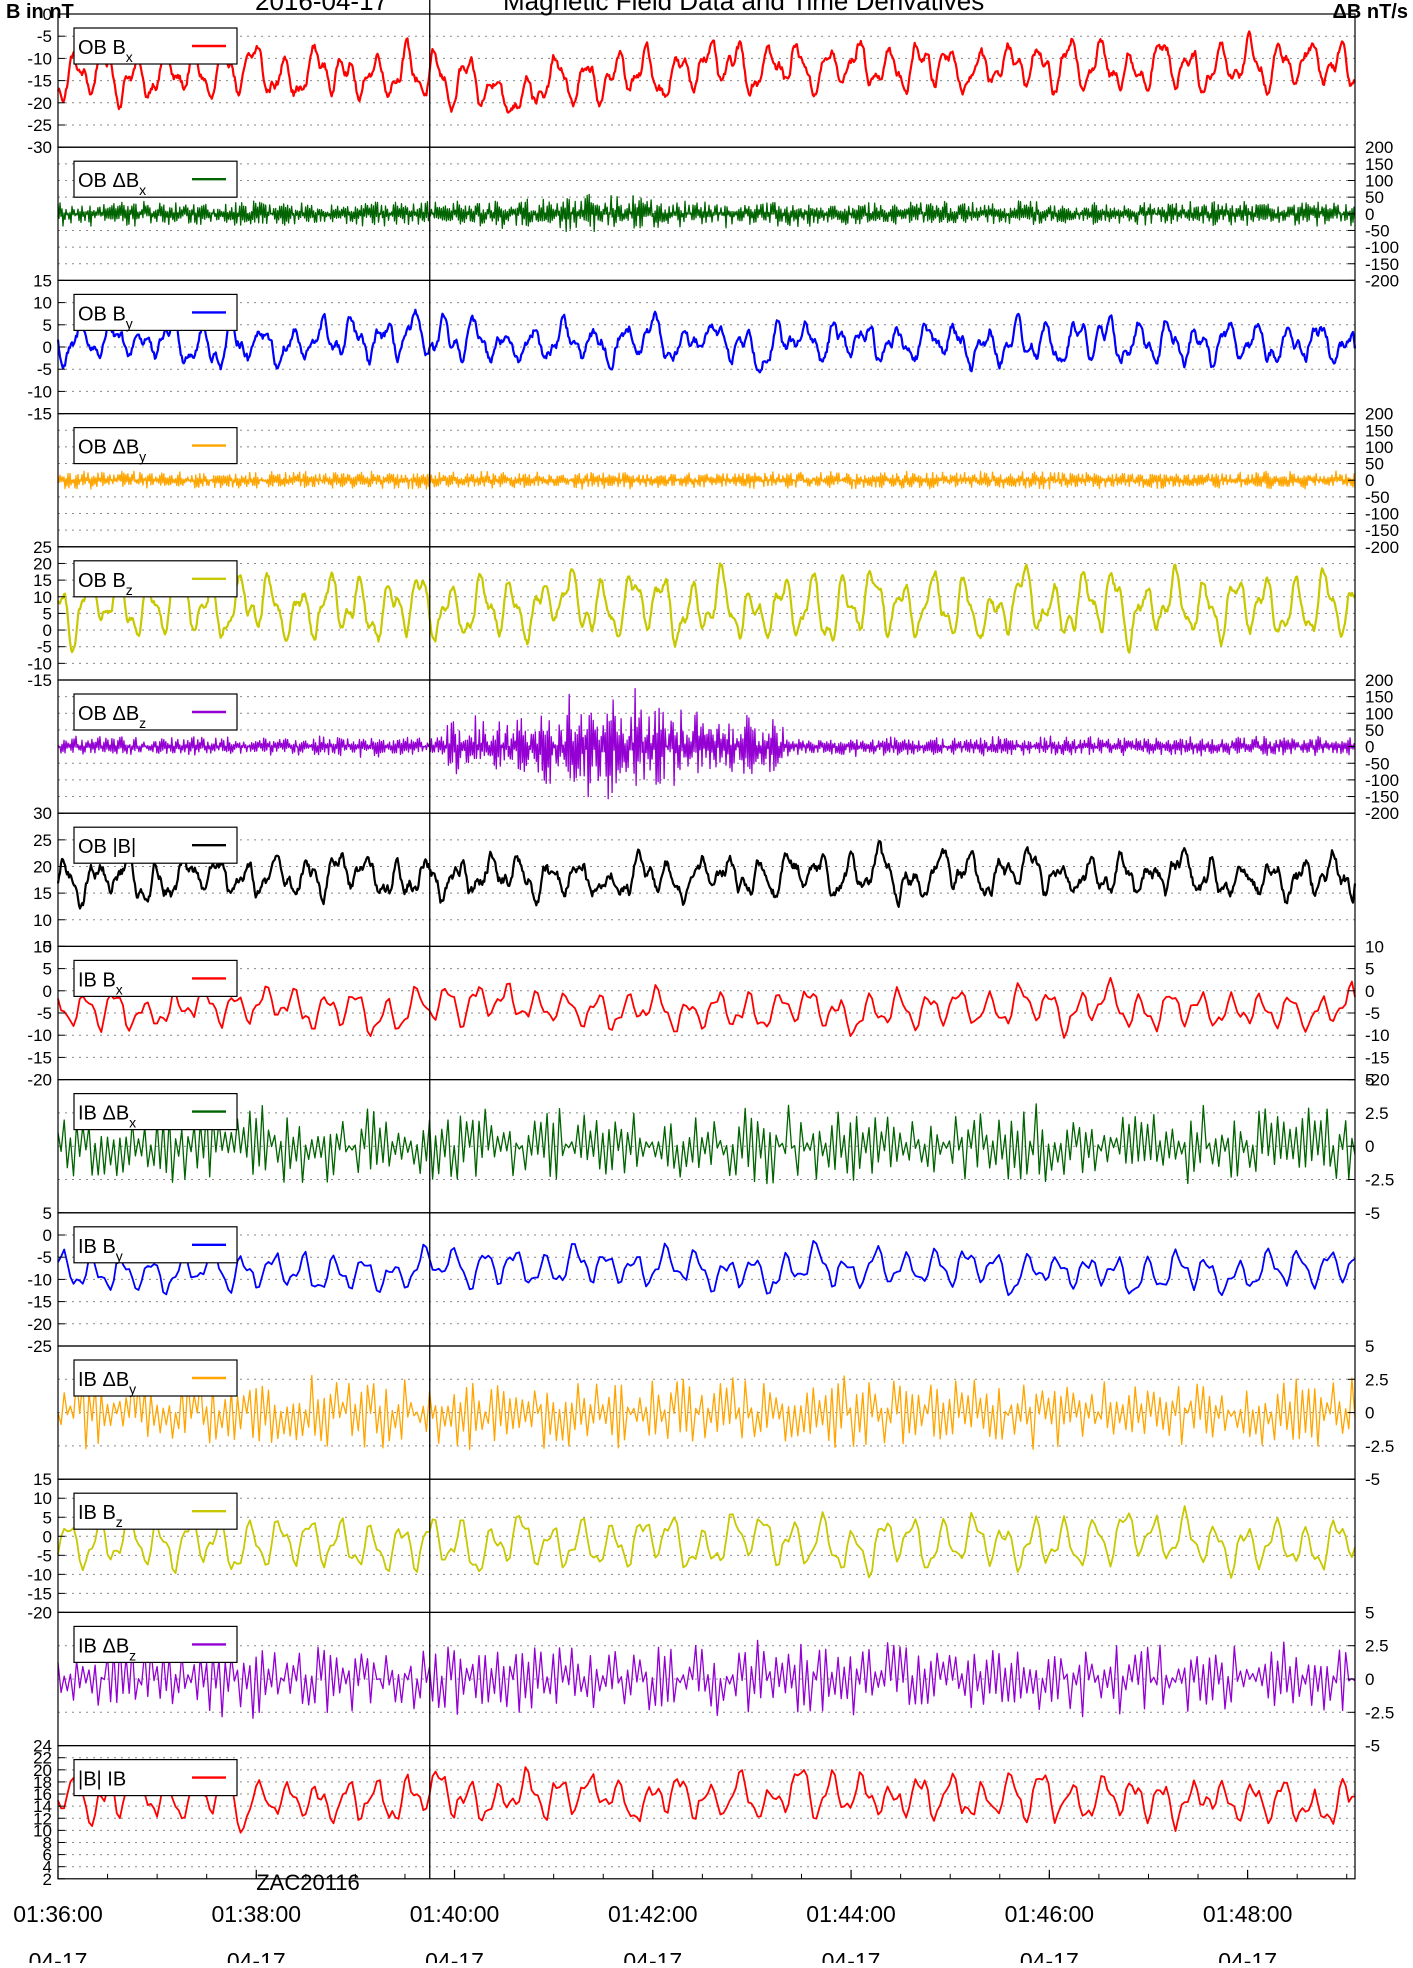  What do you see at coordinates (1379, 1180) in the screenshot?
I see `right-tick-label: -2.5` at bounding box center [1379, 1180].